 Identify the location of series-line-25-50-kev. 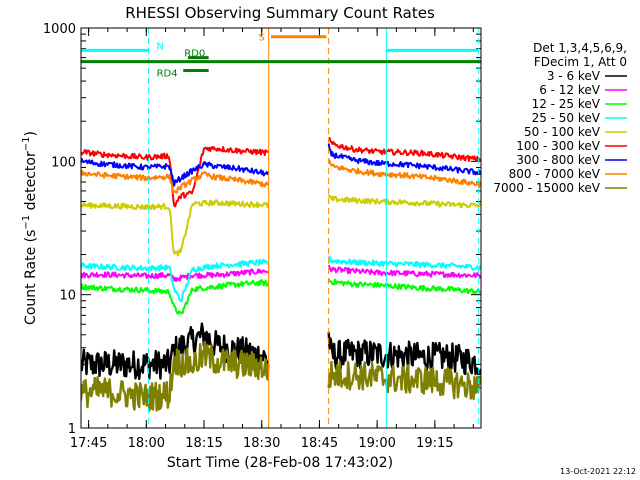
(281, 279).